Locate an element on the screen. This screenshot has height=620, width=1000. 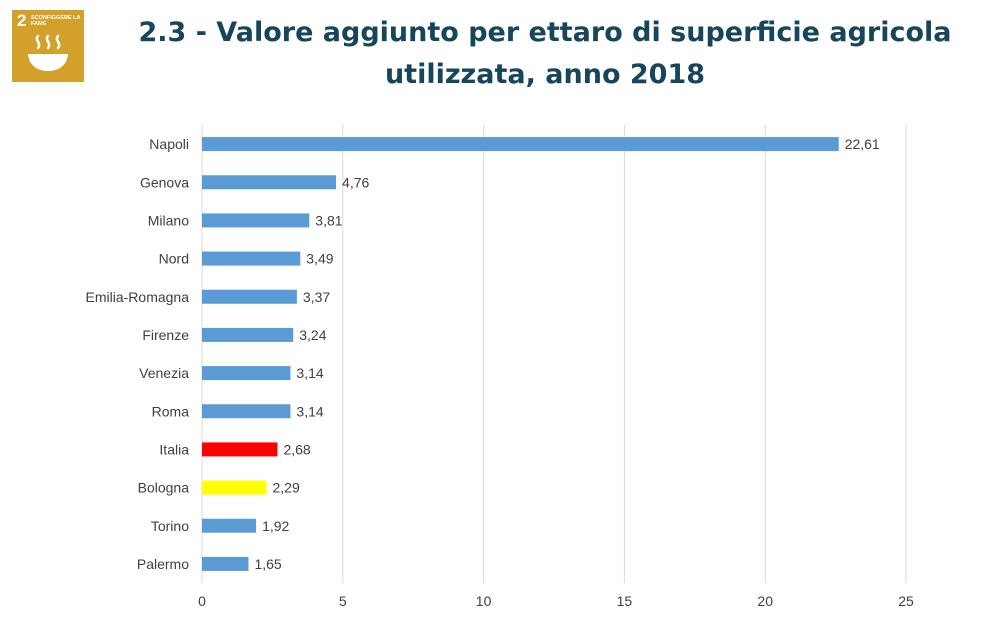
value-label: 3,37 is located at coordinates (316, 297).